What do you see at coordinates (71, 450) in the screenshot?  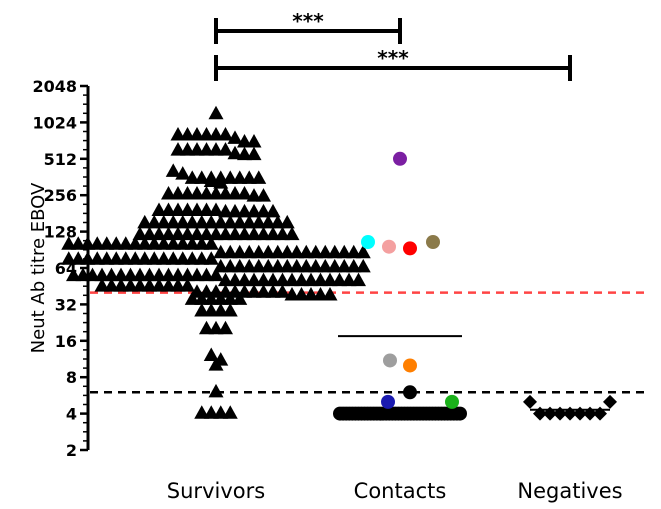 I see `y-tick-label: 2` at bounding box center [71, 450].